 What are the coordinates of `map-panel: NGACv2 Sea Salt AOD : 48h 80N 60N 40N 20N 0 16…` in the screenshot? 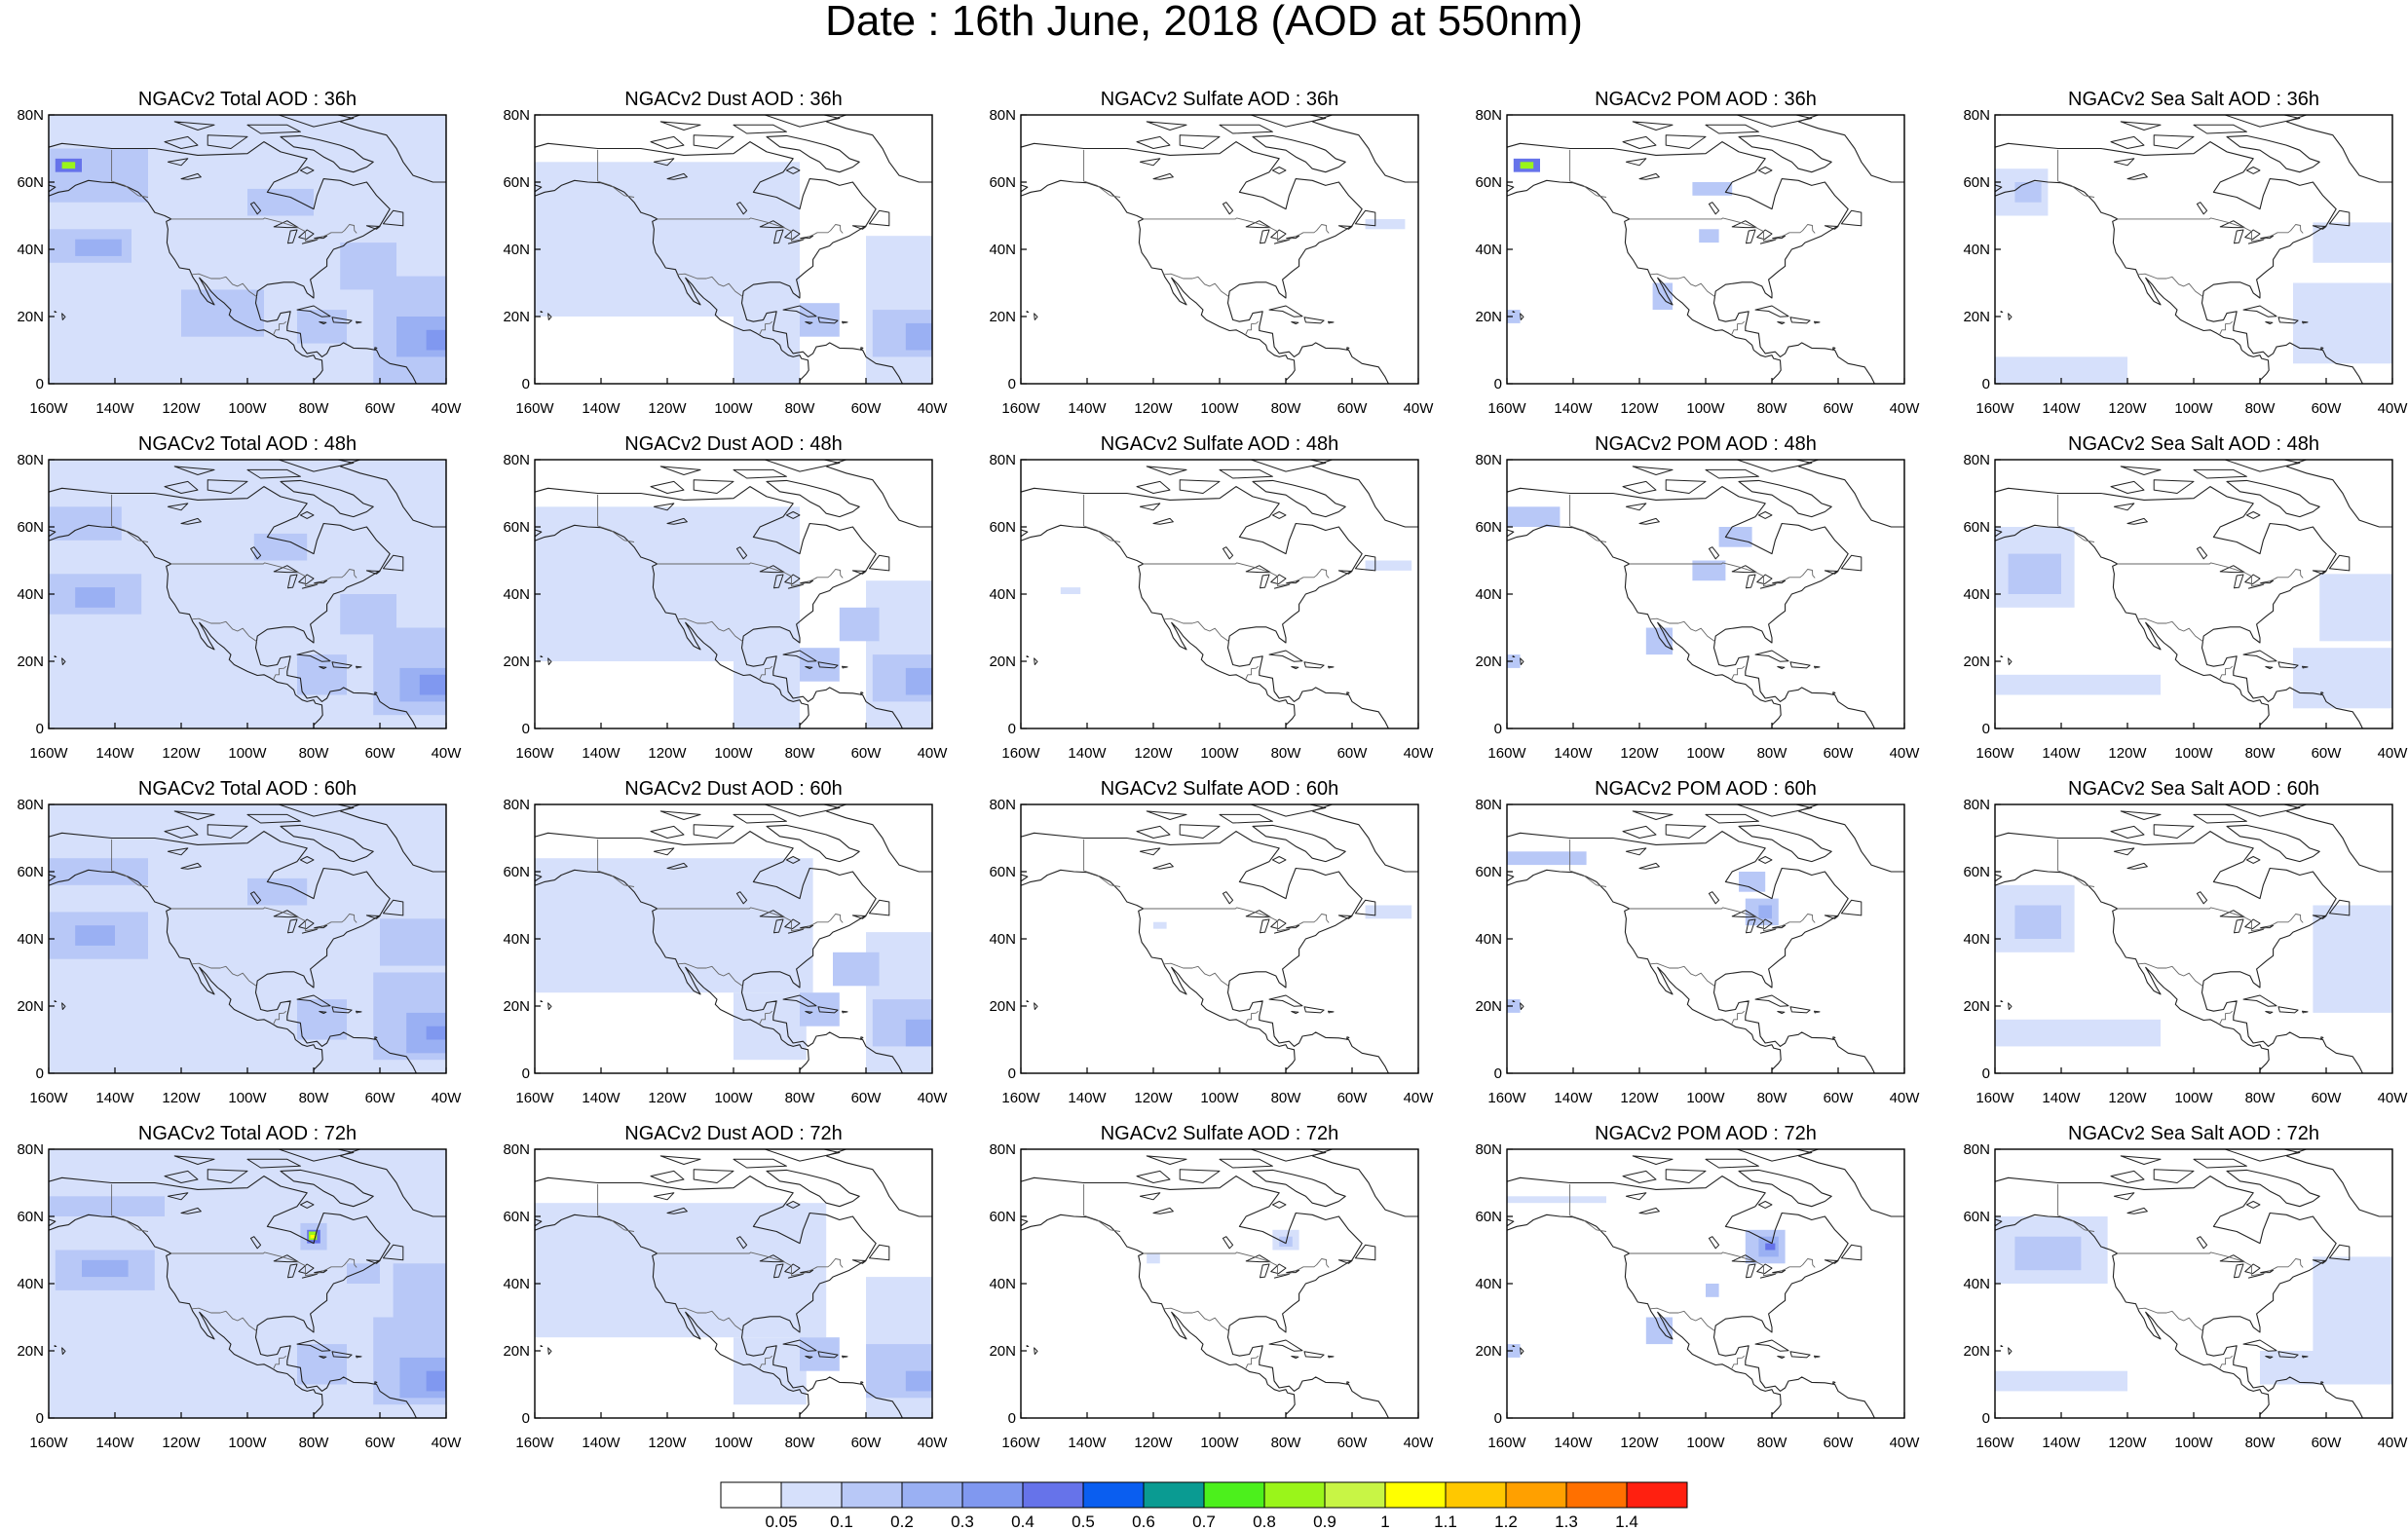 It's located at (2185, 597).